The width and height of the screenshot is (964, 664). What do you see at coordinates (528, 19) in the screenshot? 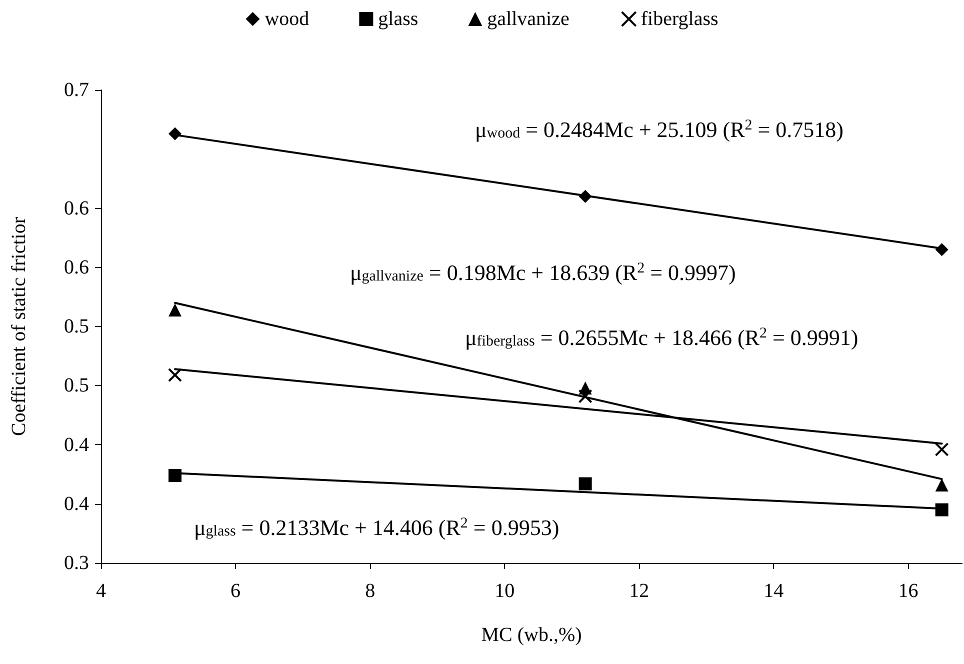
I see `legend-label: gallvanize` at bounding box center [528, 19].